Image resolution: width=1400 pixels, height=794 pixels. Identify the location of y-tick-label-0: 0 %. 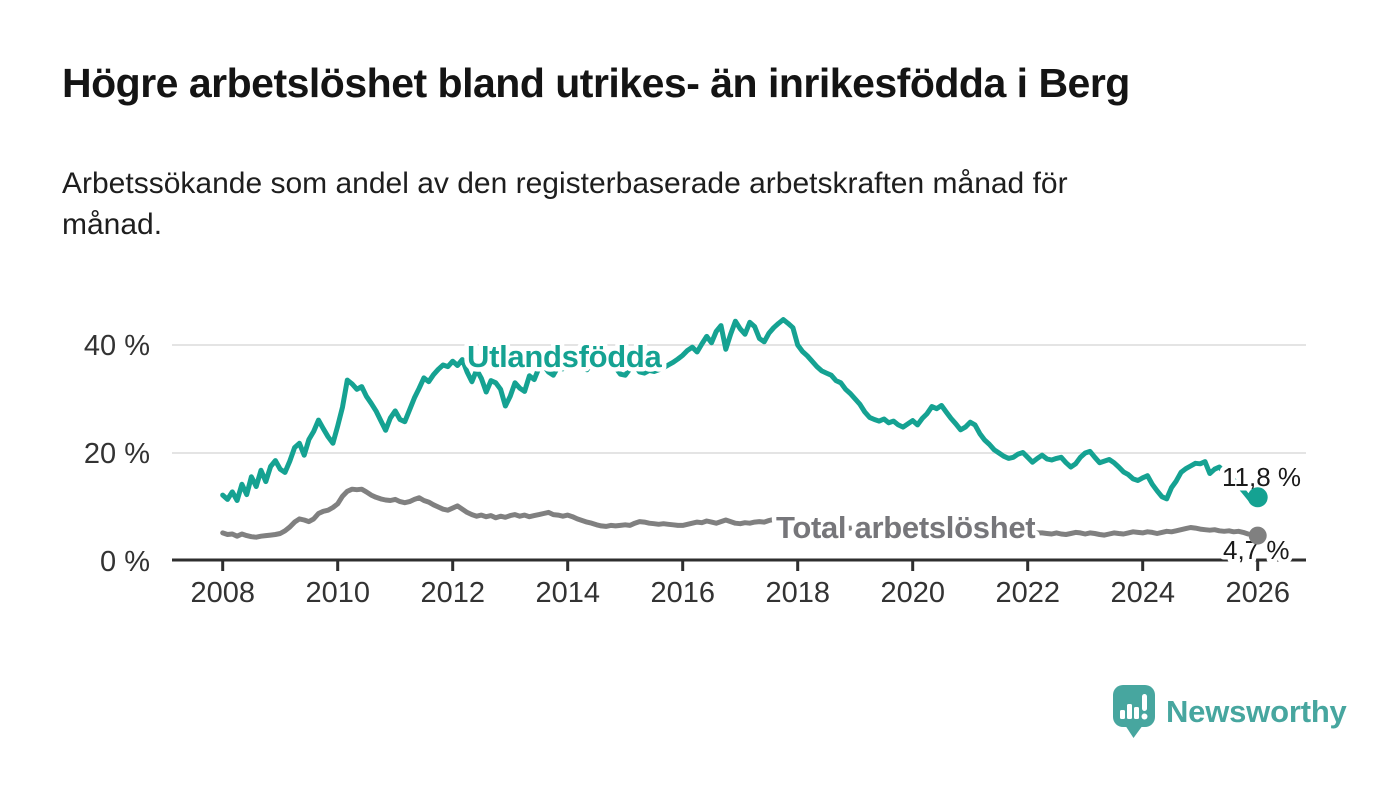
(125, 562).